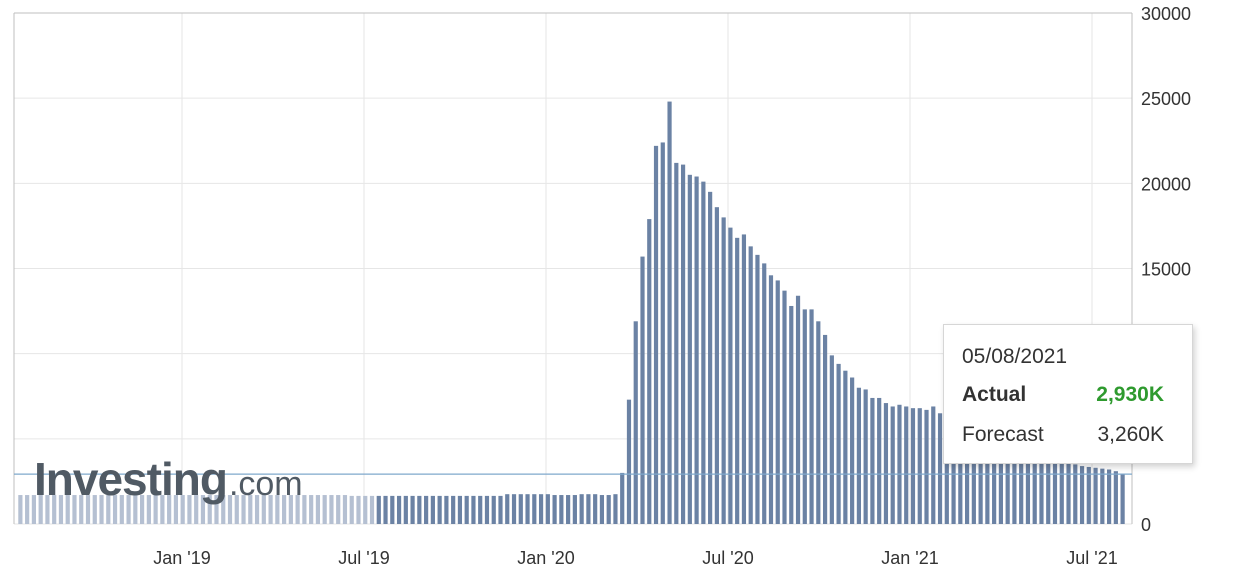 This screenshot has width=1249, height=581. Describe the element at coordinates (265, 484) in the screenshot. I see `watermark-suffix: .com` at that location.